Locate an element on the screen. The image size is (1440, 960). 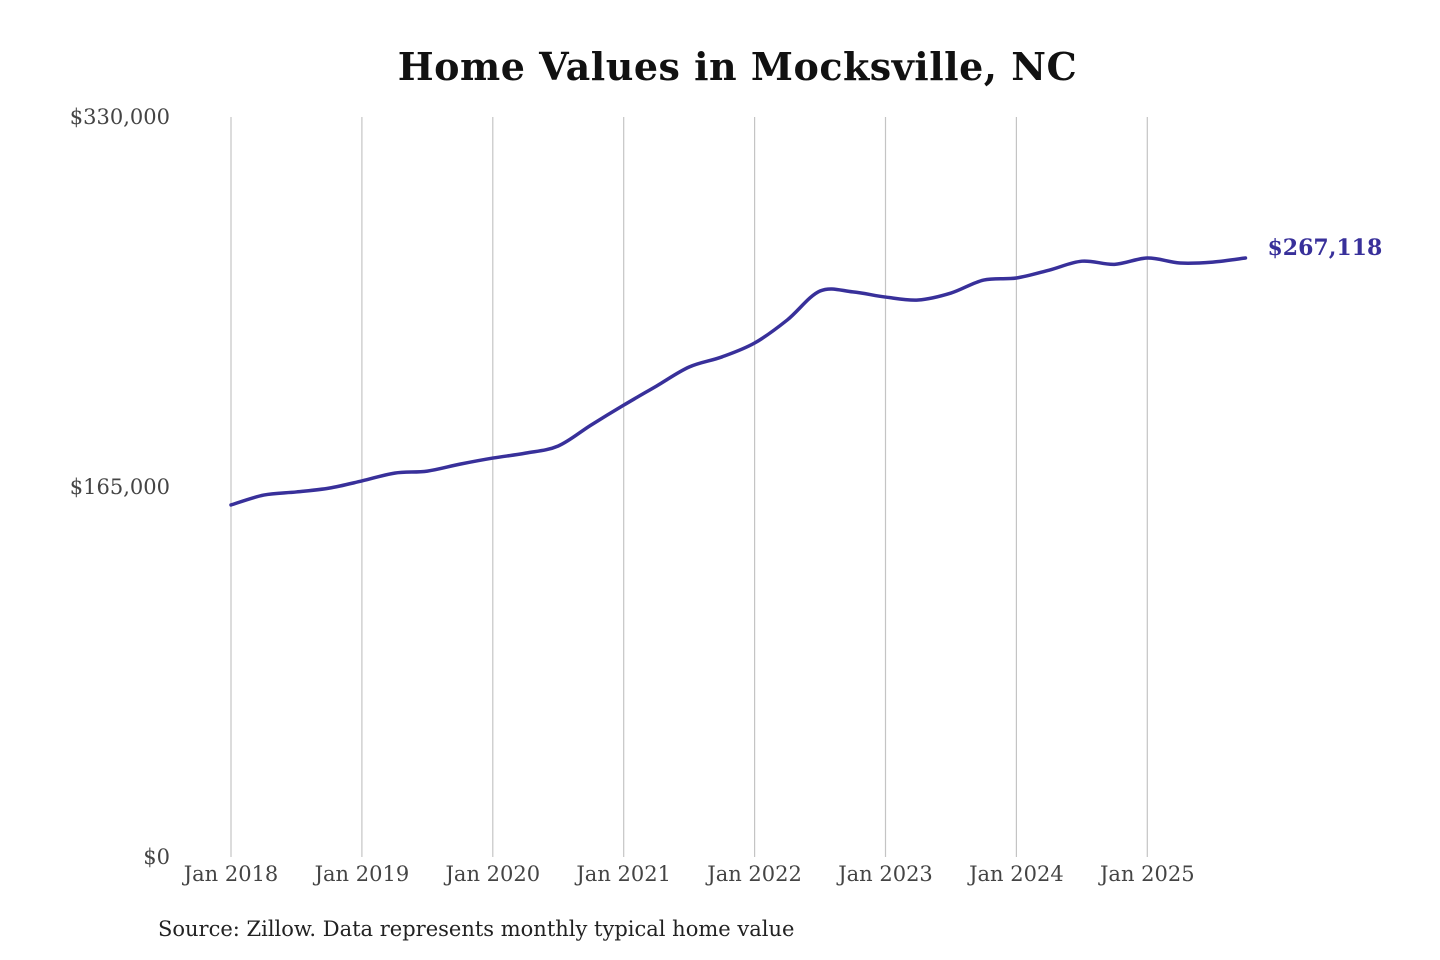
y-tick-label: $0 is located at coordinates (156, 857).